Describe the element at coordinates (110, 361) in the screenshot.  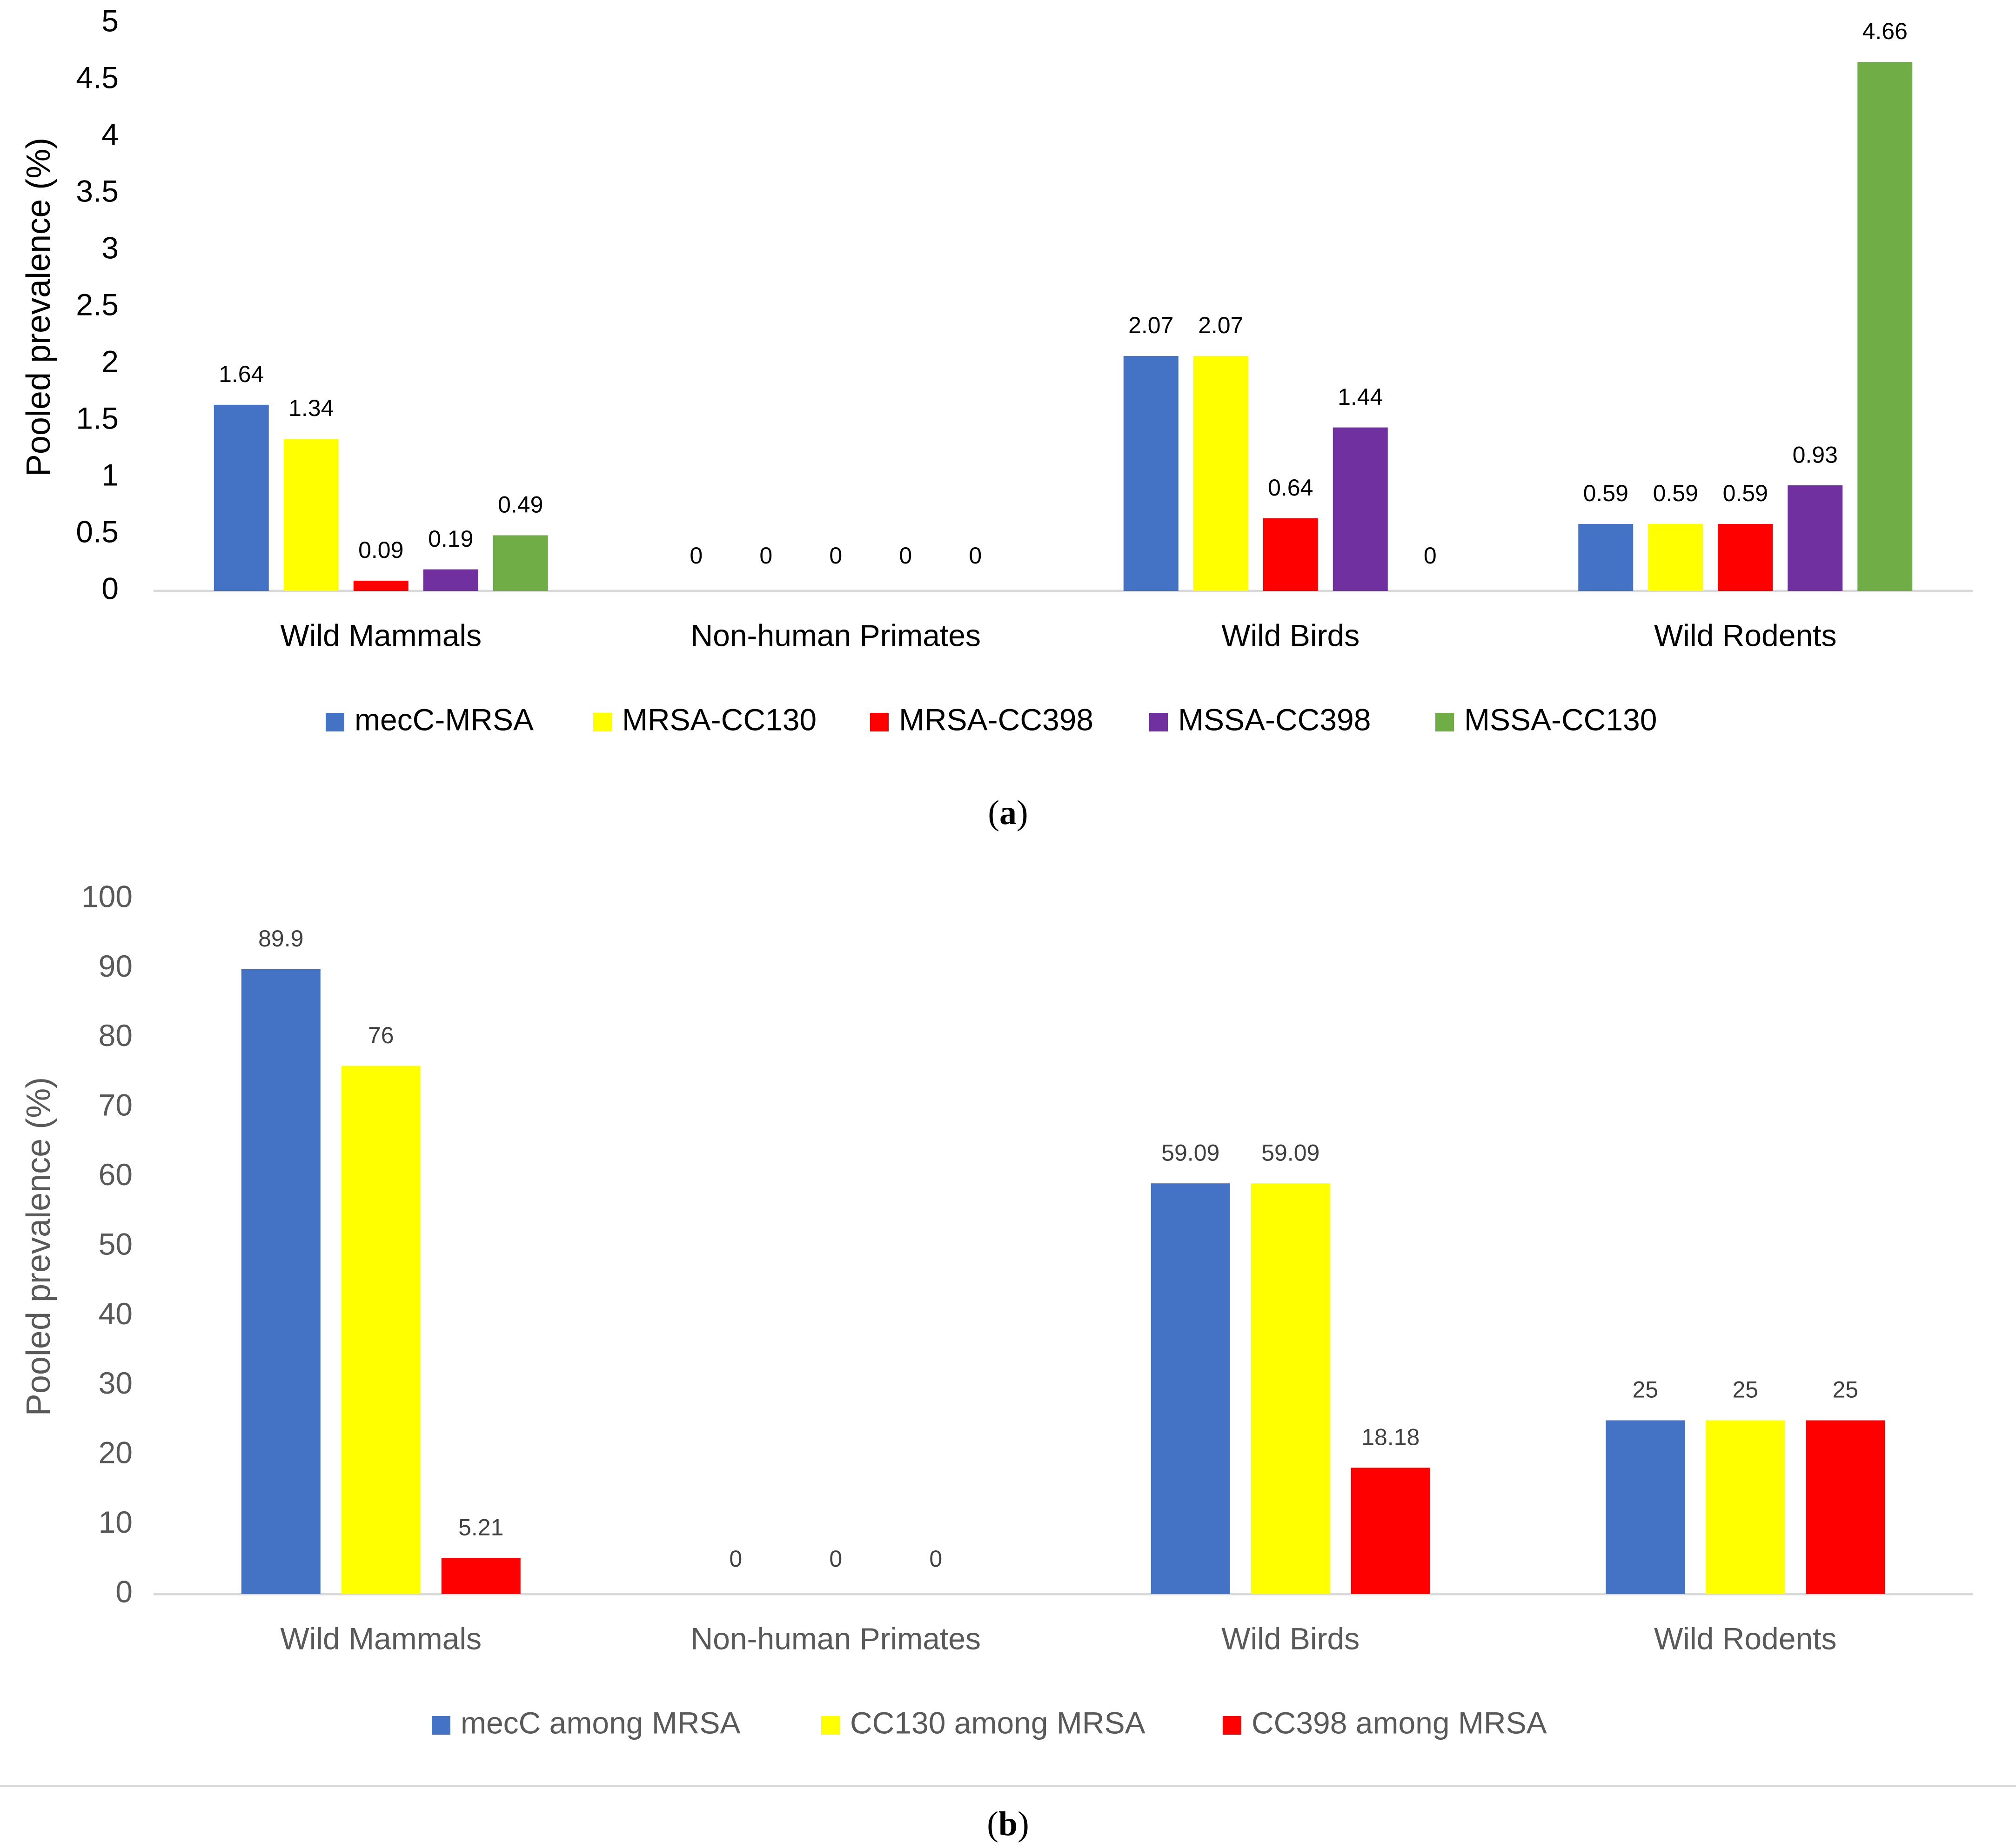
I see `y-tick-label: 2` at that location.